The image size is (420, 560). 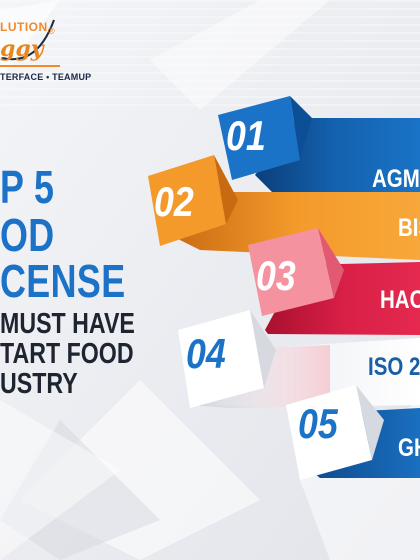 What do you see at coordinates (22, 49) in the screenshot?
I see `logo-script-text: ggy` at bounding box center [22, 49].